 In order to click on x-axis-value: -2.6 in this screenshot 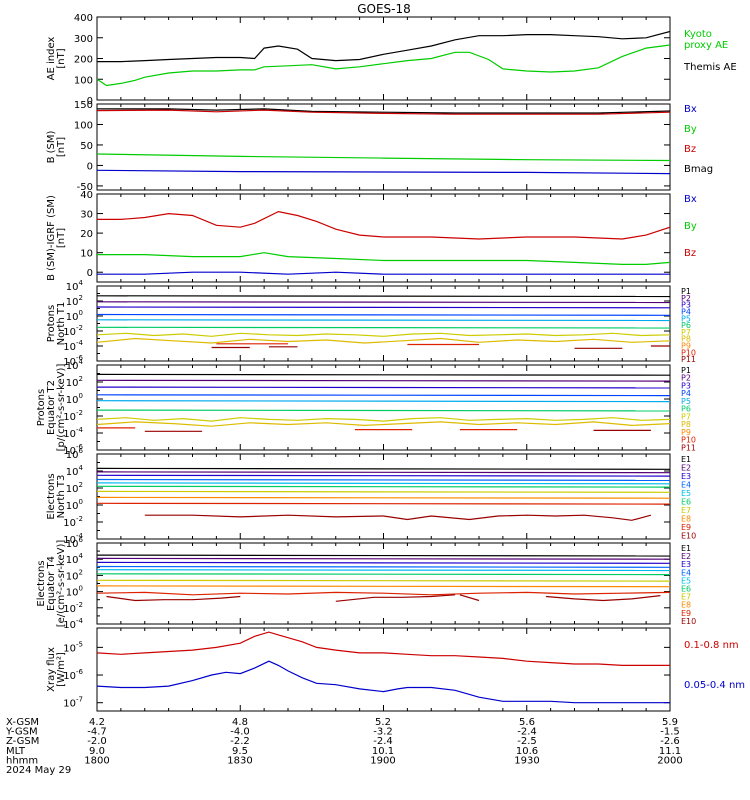, I will do `click(670, 741)`.